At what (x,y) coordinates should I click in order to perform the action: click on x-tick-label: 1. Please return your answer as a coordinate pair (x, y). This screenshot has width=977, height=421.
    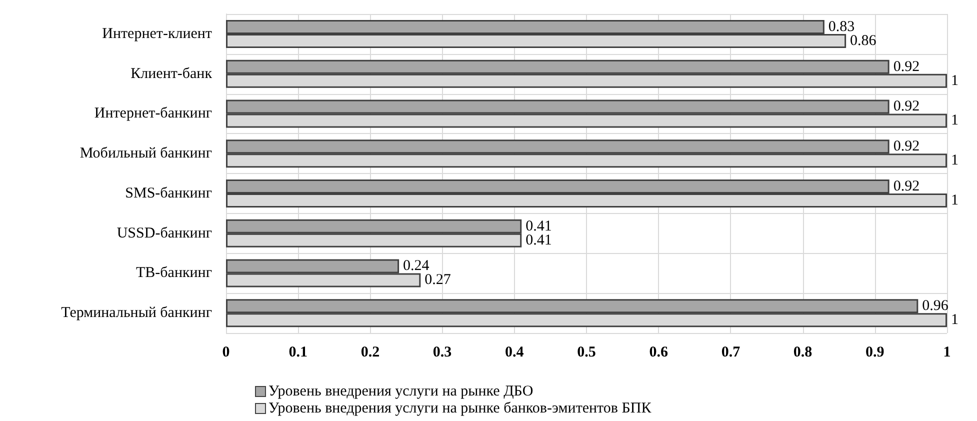
    Looking at the image, I should click on (947, 352).